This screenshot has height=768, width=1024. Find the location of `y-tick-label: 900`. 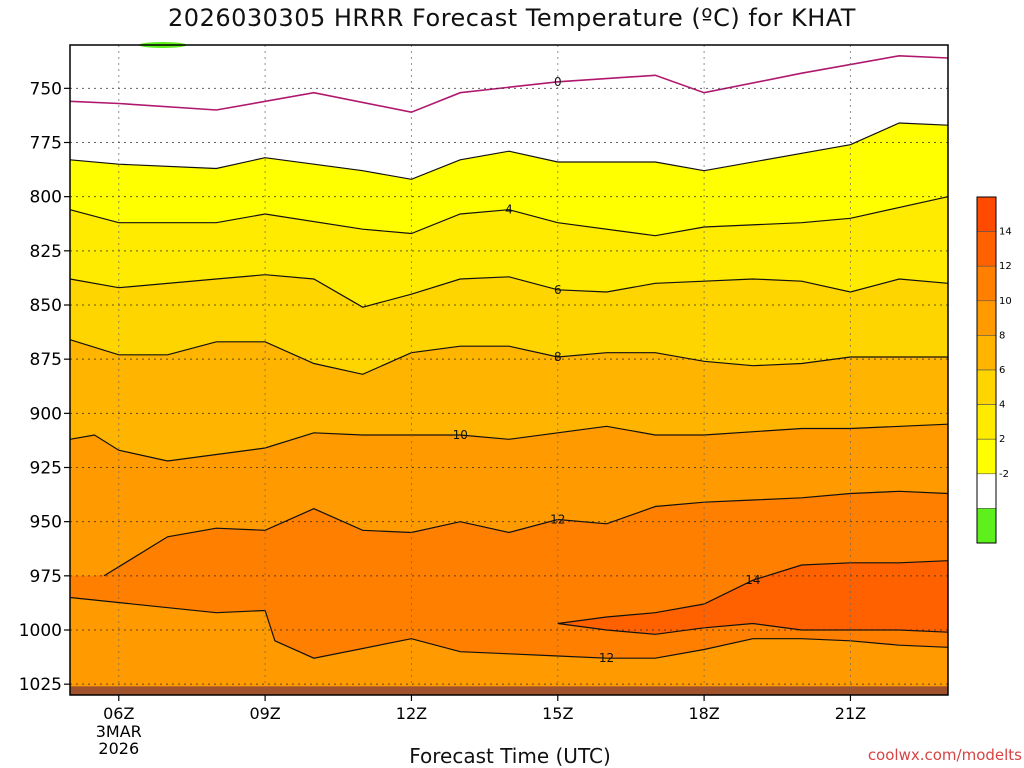

y-tick-label: 900 is located at coordinates (46, 414).